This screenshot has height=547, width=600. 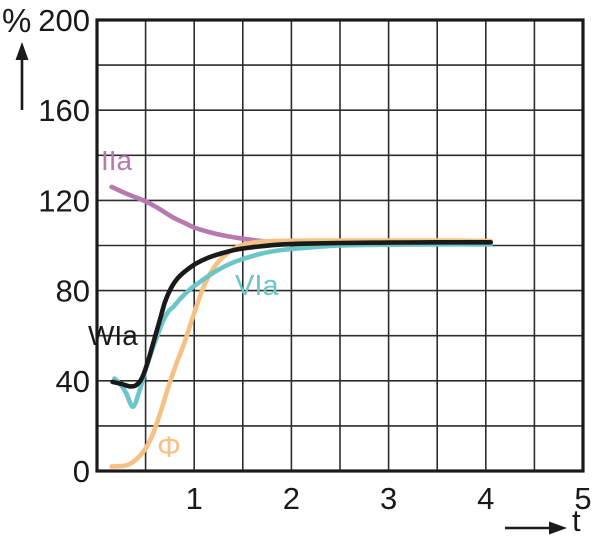 What do you see at coordinates (291, 498) in the screenshot?
I see `x-tick-label: 2` at bounding box center [291, 498].